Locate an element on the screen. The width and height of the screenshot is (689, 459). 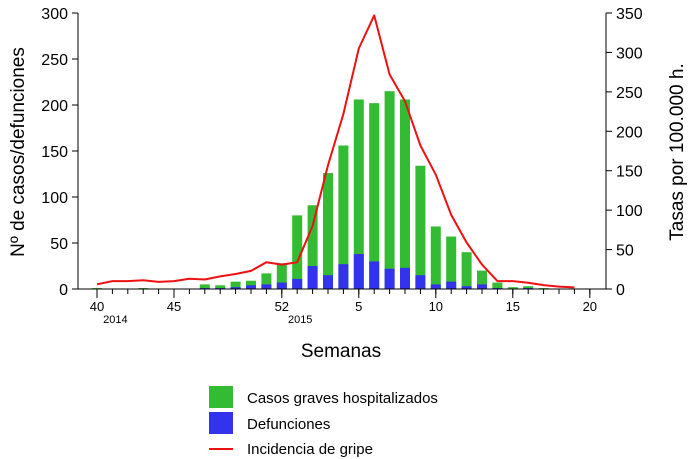
y-left-tick-label: 100 is located at coordinates (54, 198).